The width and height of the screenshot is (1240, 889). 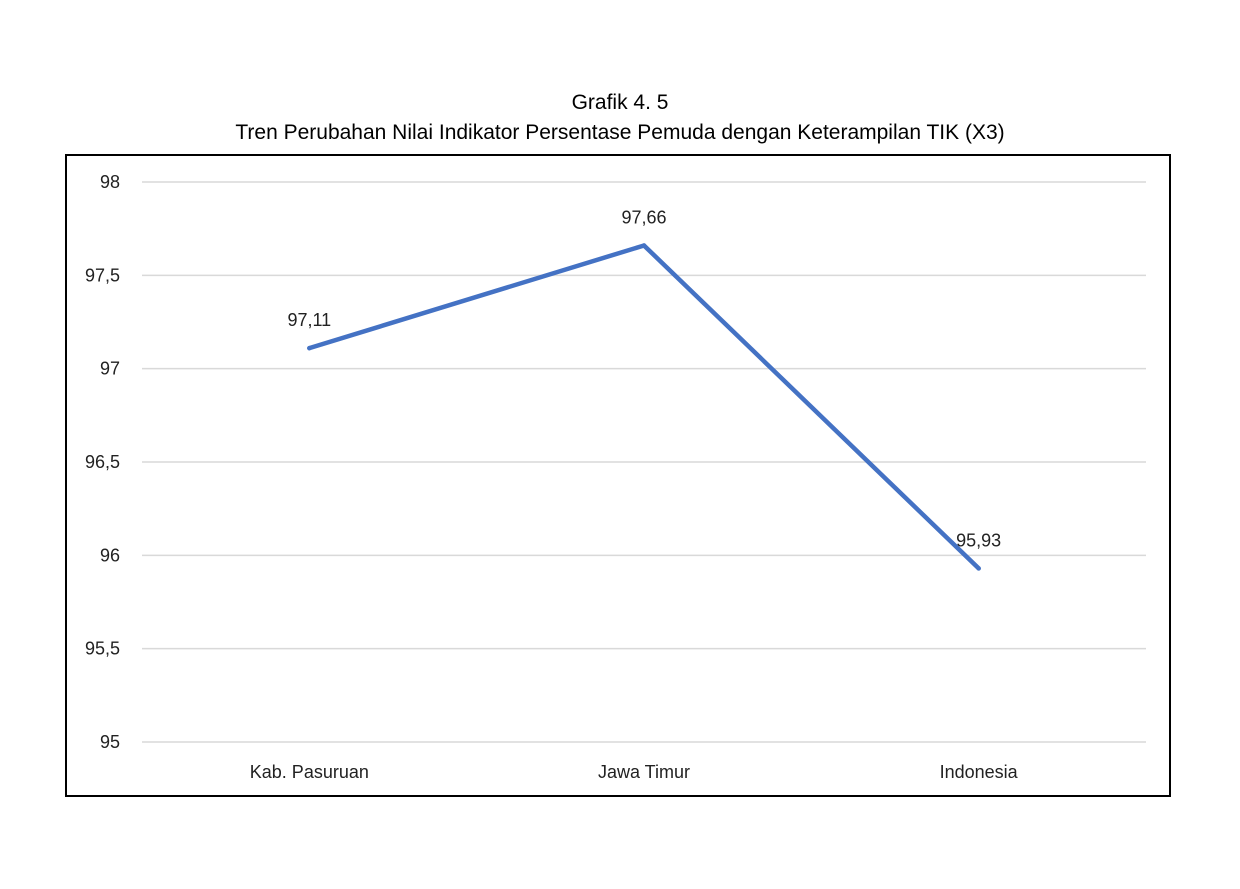 I want to click on data-label: 97,66, so click(x=643, y=217).